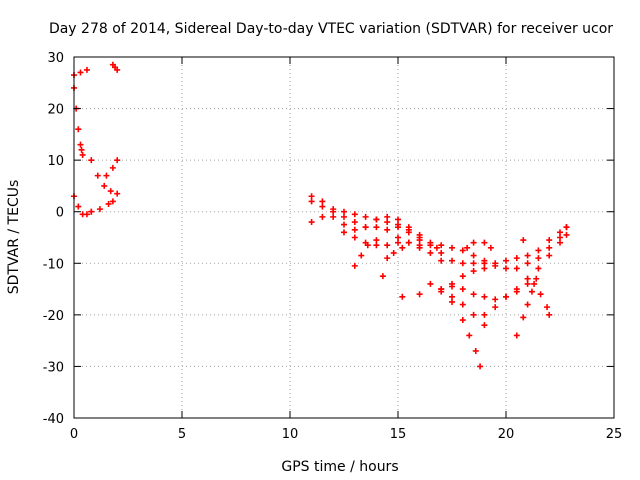  Describe the element at coordinates (339, 467) in the screenshot. I see `x-axis-label: GPS time / hours` at that location.